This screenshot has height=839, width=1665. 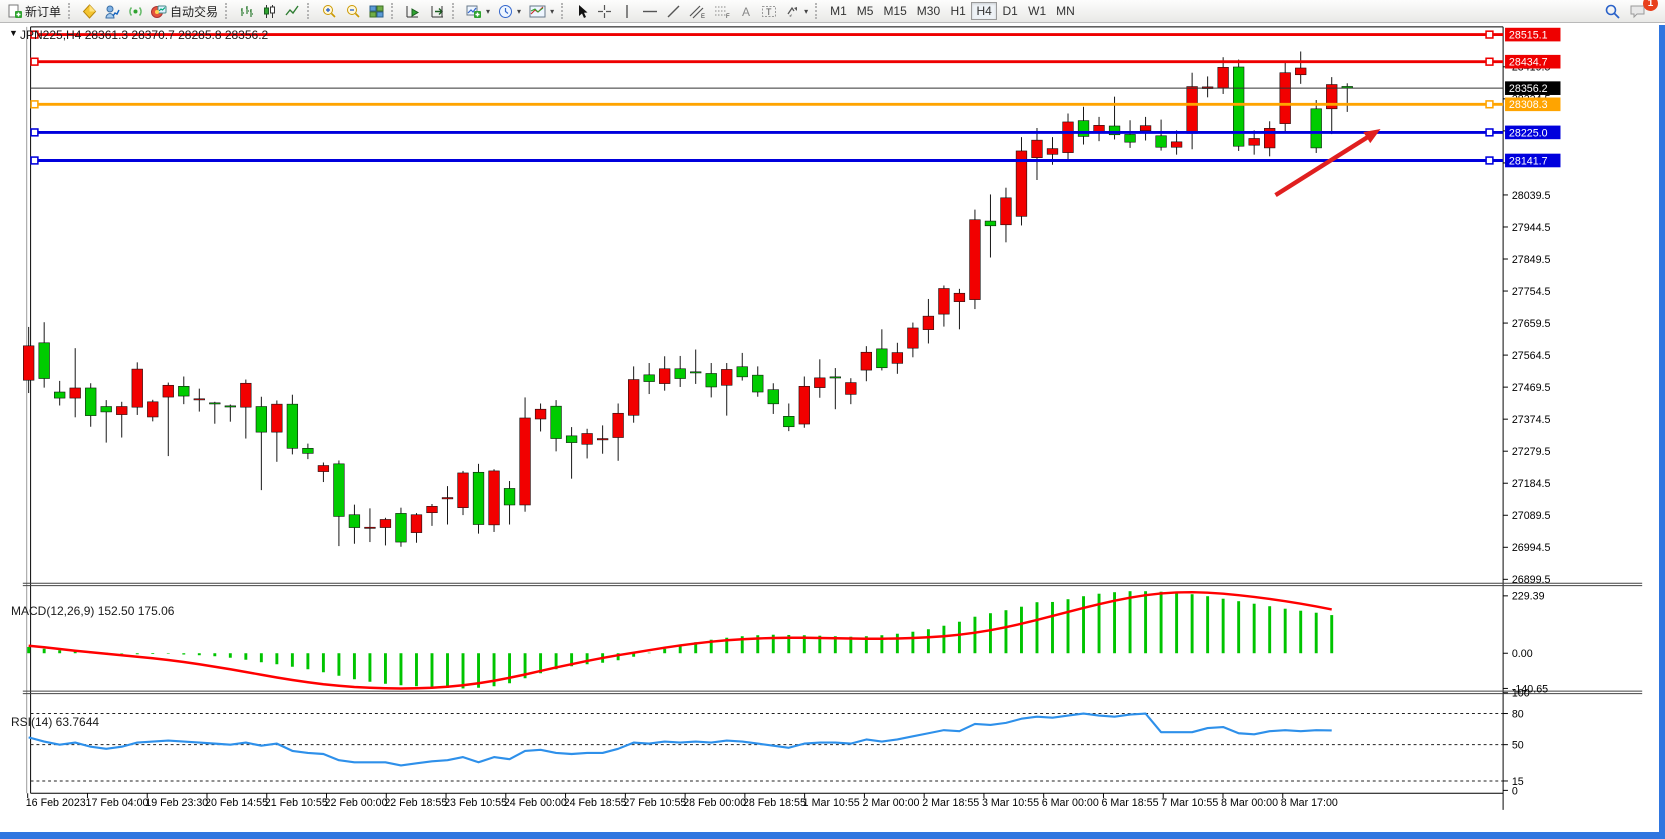 What do you see at coordinates (950, 803) in the screenshot?
I see `time-axis-label: 2 Mar 18:55` at bounding box center [950, 803].